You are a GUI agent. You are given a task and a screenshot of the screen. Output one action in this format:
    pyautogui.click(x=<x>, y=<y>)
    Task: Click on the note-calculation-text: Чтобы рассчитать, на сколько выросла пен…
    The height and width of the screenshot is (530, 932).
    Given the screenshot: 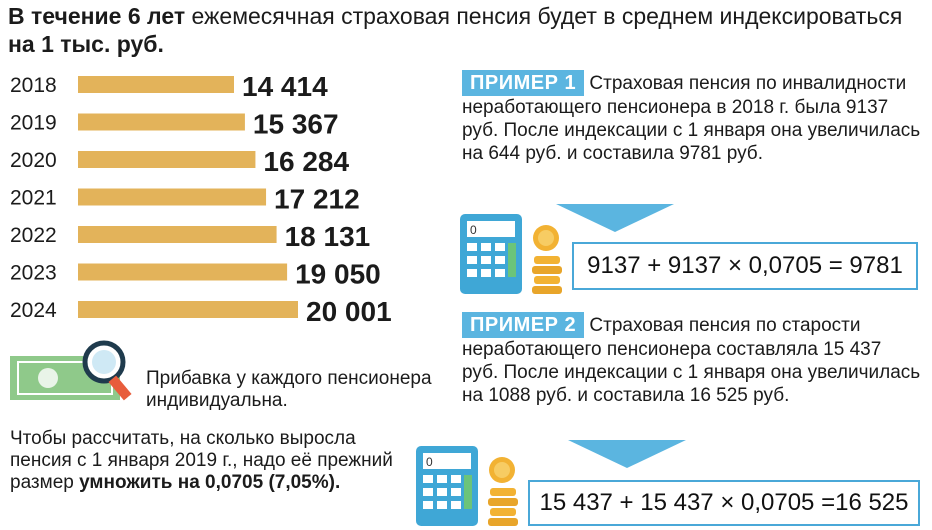 What is the action you would take?
    pyautogui.click(x=201, y=460)
    